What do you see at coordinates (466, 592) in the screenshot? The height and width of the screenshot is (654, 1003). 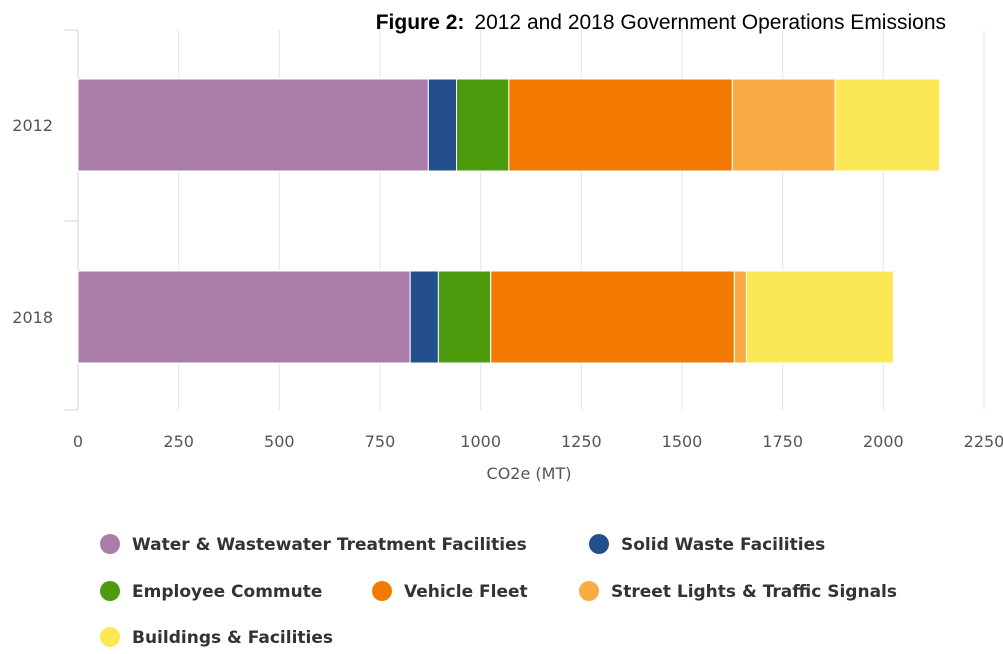 I see `legend-label: Vehicle Fleet` at bounding box center [466, 592].